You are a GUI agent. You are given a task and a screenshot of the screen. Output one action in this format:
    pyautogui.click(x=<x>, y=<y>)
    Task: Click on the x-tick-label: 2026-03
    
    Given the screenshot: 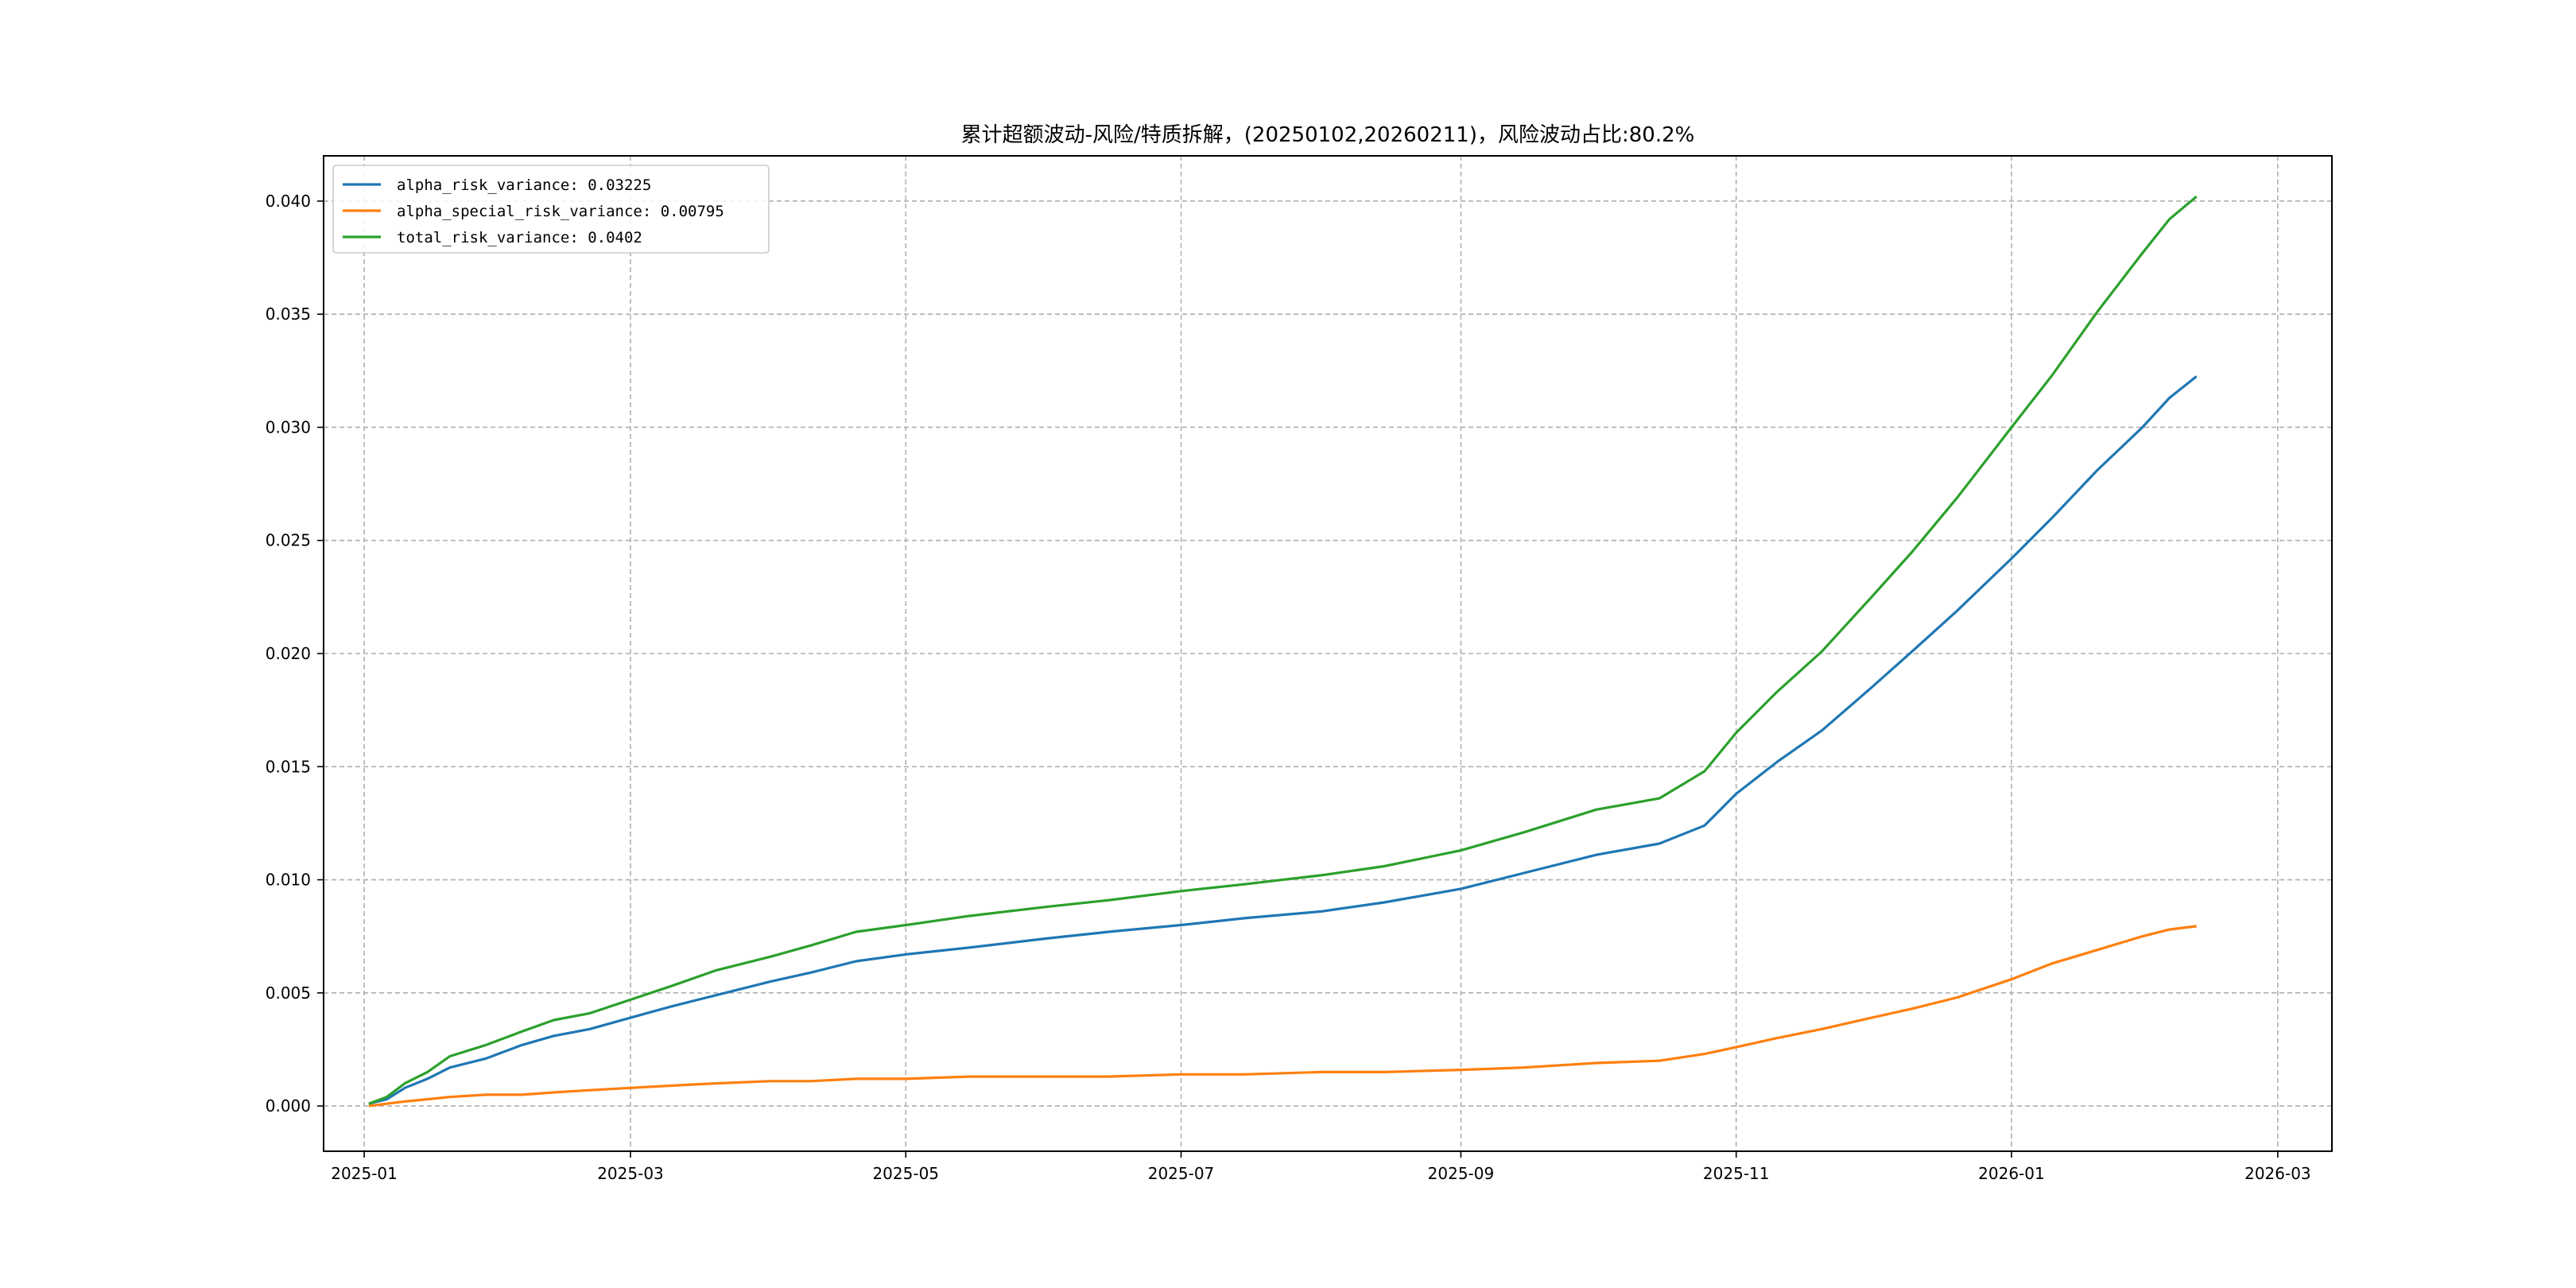 What is the action you would take?
    pyautogui.click(x=2277, y=1173)
    